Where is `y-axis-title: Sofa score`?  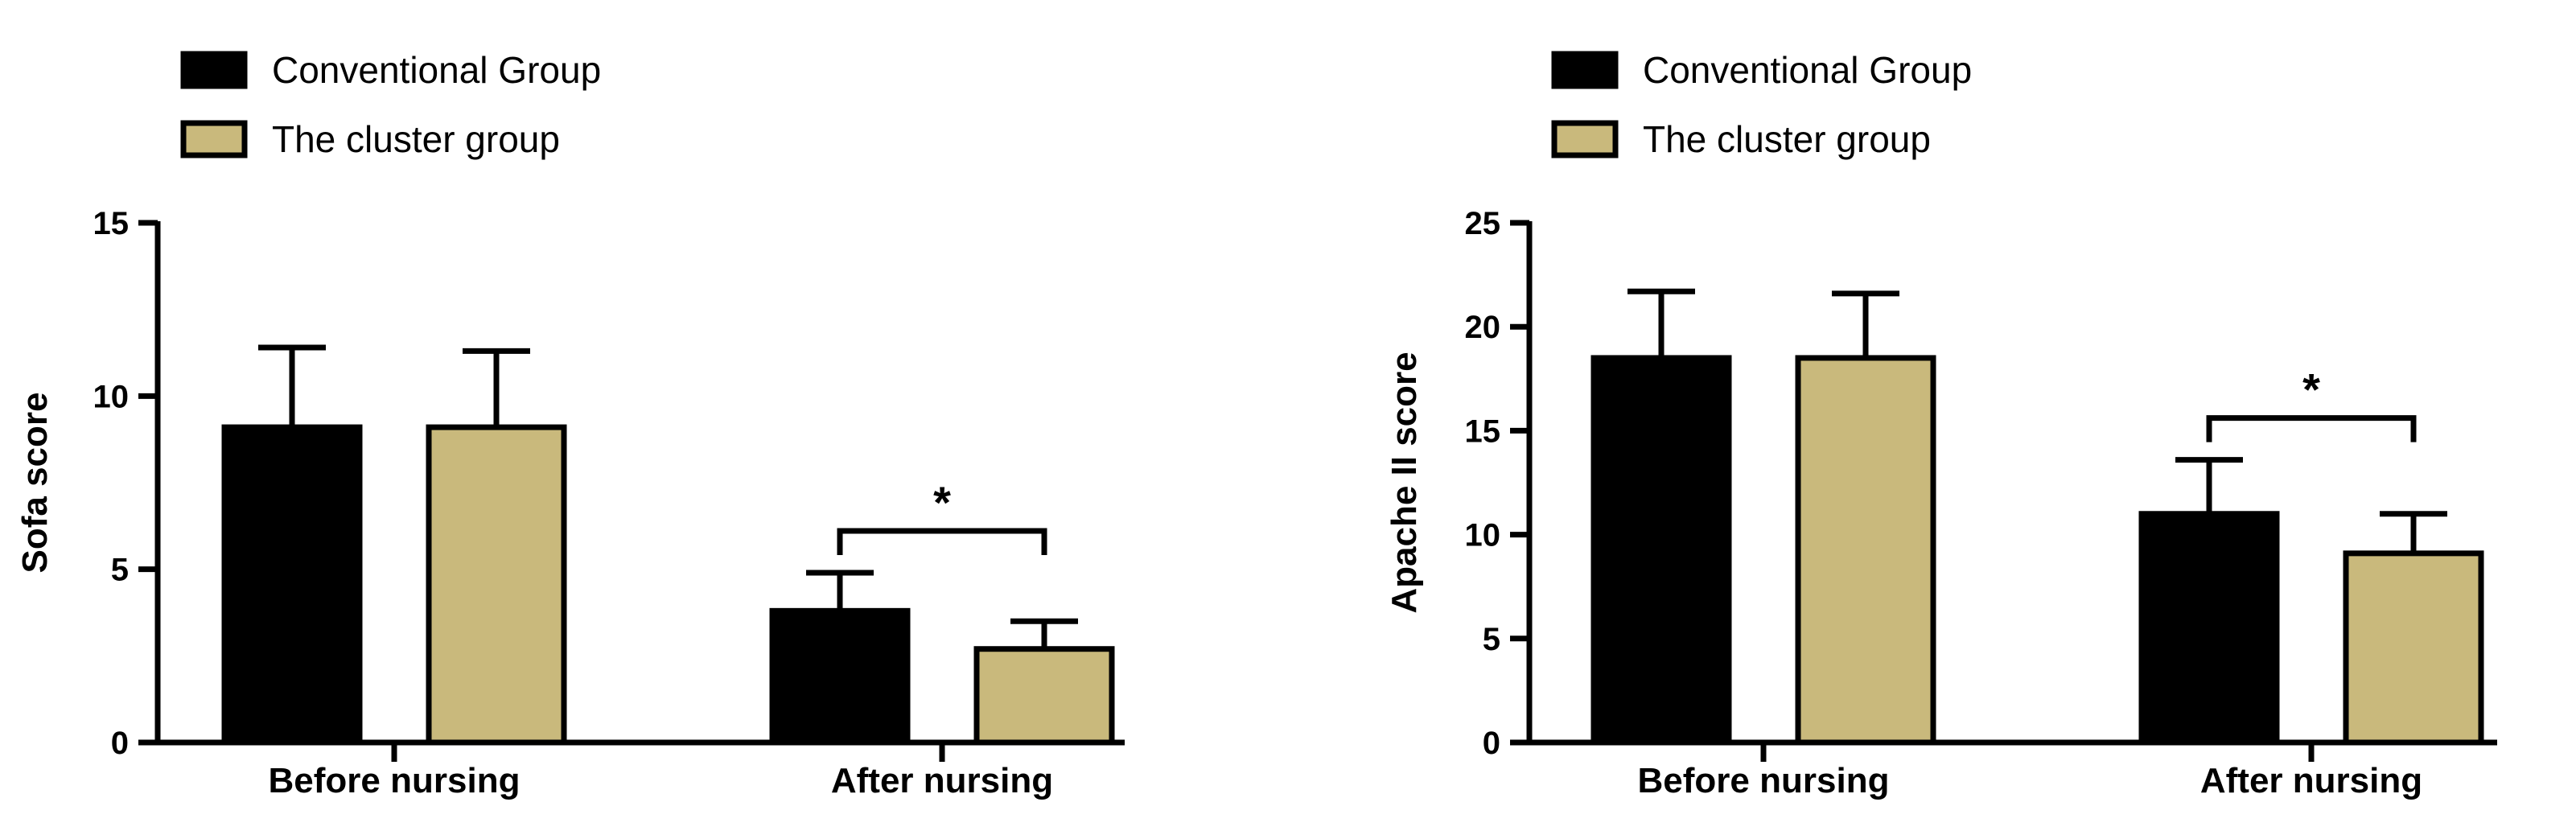 y-axis-title: Sofa score is located at coordinates (35, 483).